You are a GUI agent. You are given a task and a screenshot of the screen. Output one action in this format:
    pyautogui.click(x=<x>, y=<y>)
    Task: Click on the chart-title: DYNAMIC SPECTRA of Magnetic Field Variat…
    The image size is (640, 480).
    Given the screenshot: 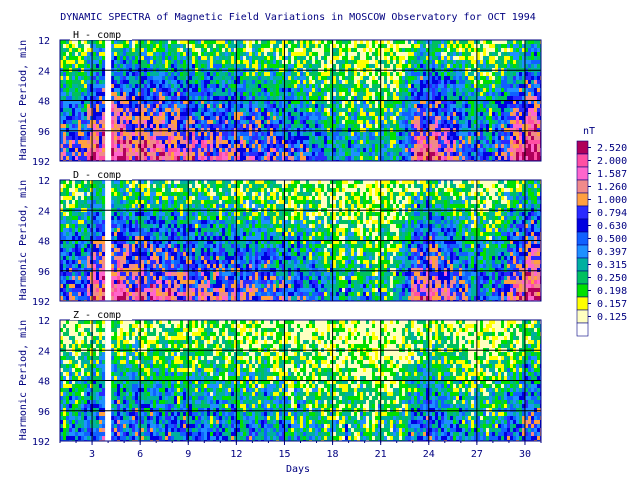 What is the action you would take?
    pyautogui.click(x=298, y=17)
    